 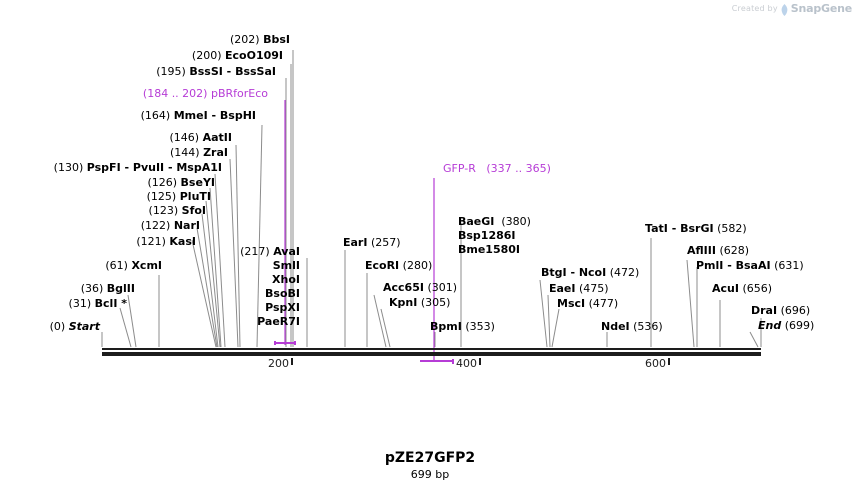 I want to click on site-label-kpni: KpnI (305), so click(x=419, y=303).